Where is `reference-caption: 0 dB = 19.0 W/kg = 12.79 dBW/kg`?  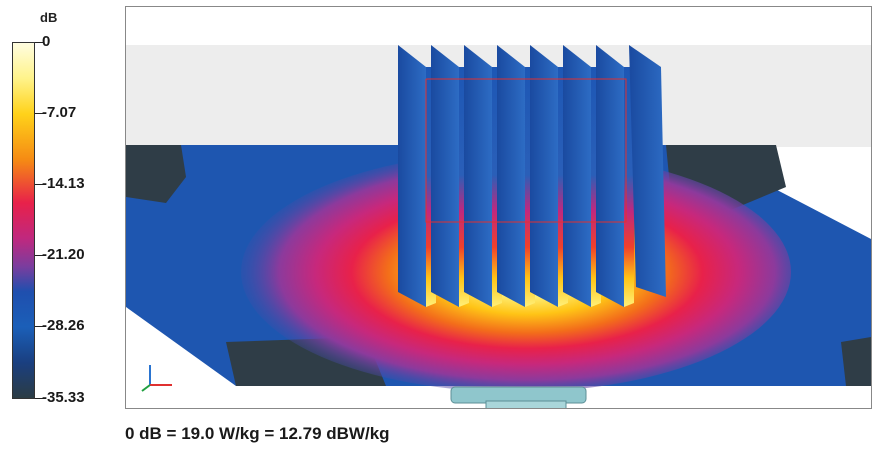 reference-caption: 0 dB = 19.0 W/kg = 12.79 dBW/kg is located at coordinates (257, 433).